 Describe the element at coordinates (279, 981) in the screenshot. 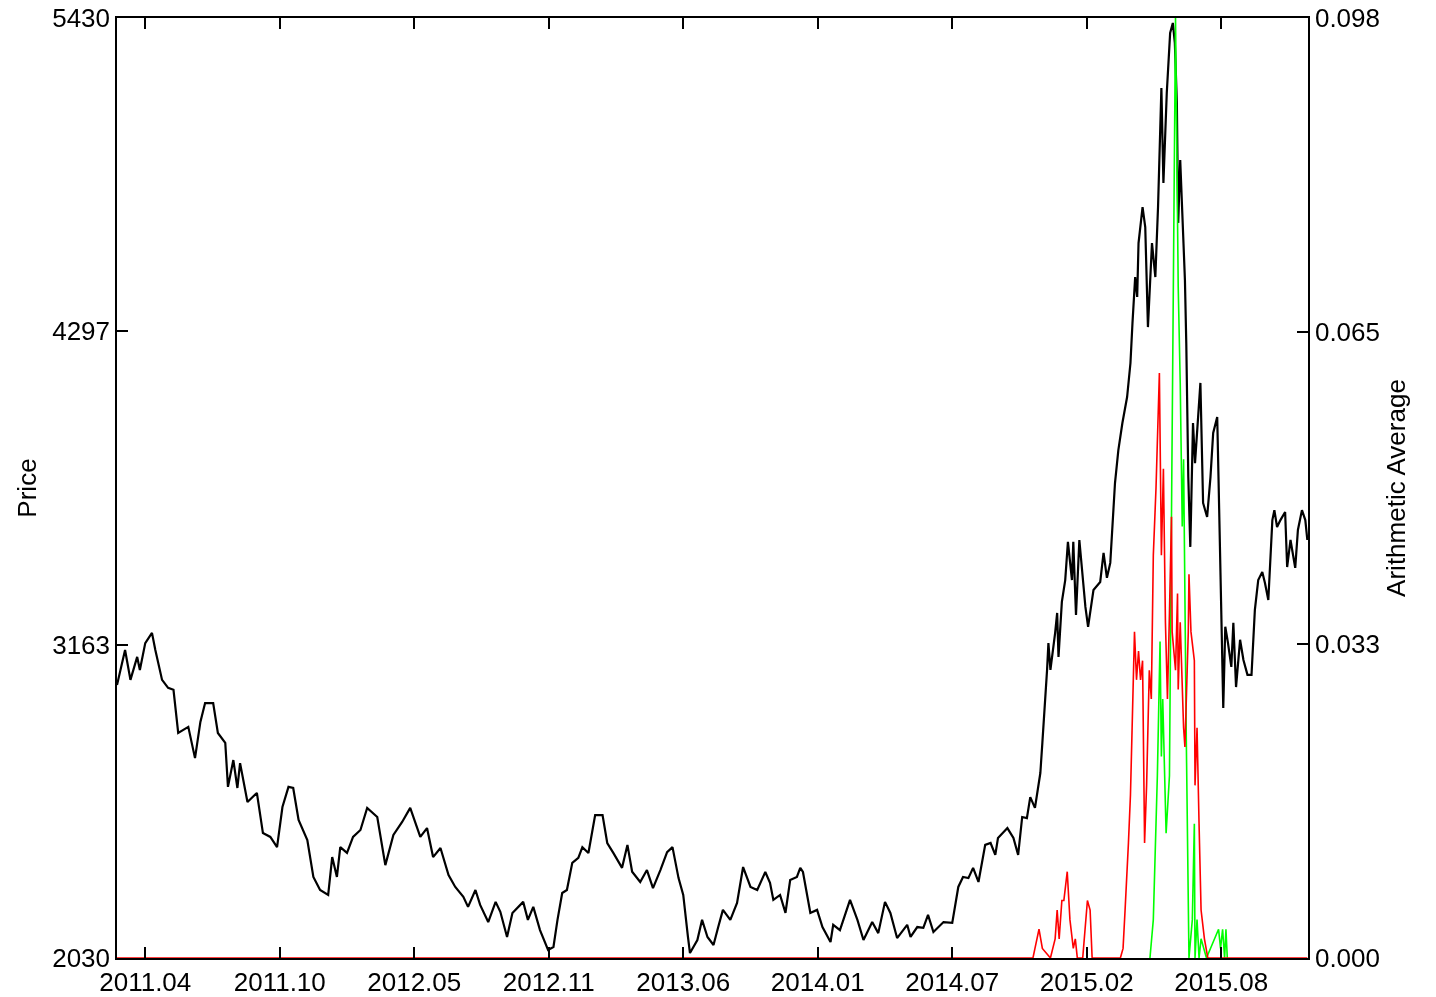

I see `x-tick-label: 2011.10` at that location.